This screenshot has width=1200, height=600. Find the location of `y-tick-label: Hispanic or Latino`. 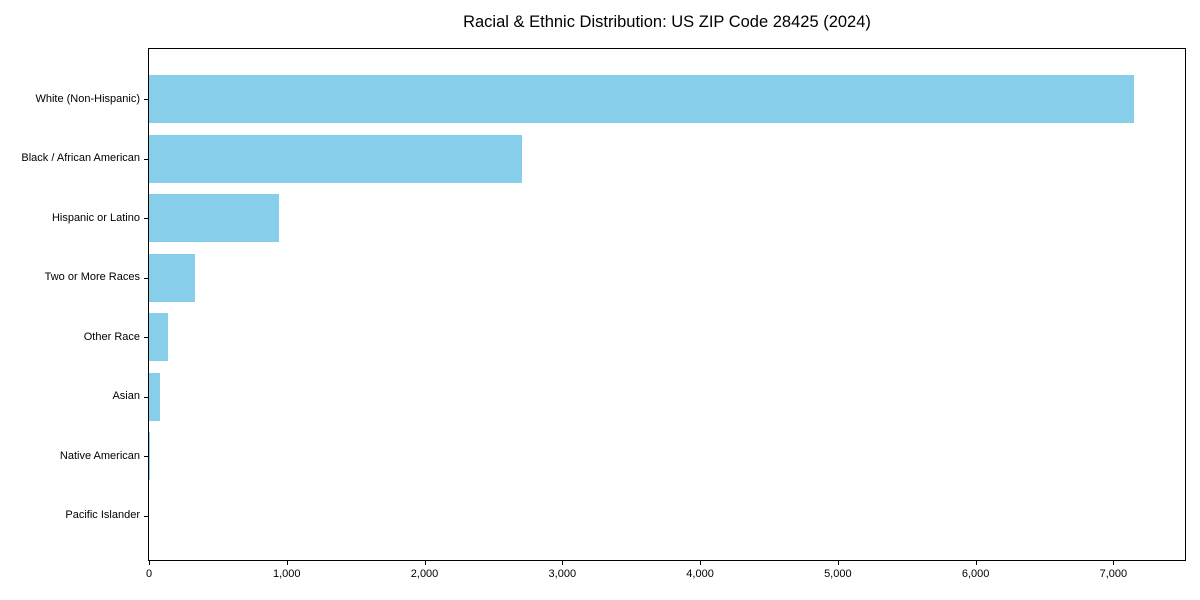

y-tick-label: Hispanic or Latino is located at coordinates (95, 217).